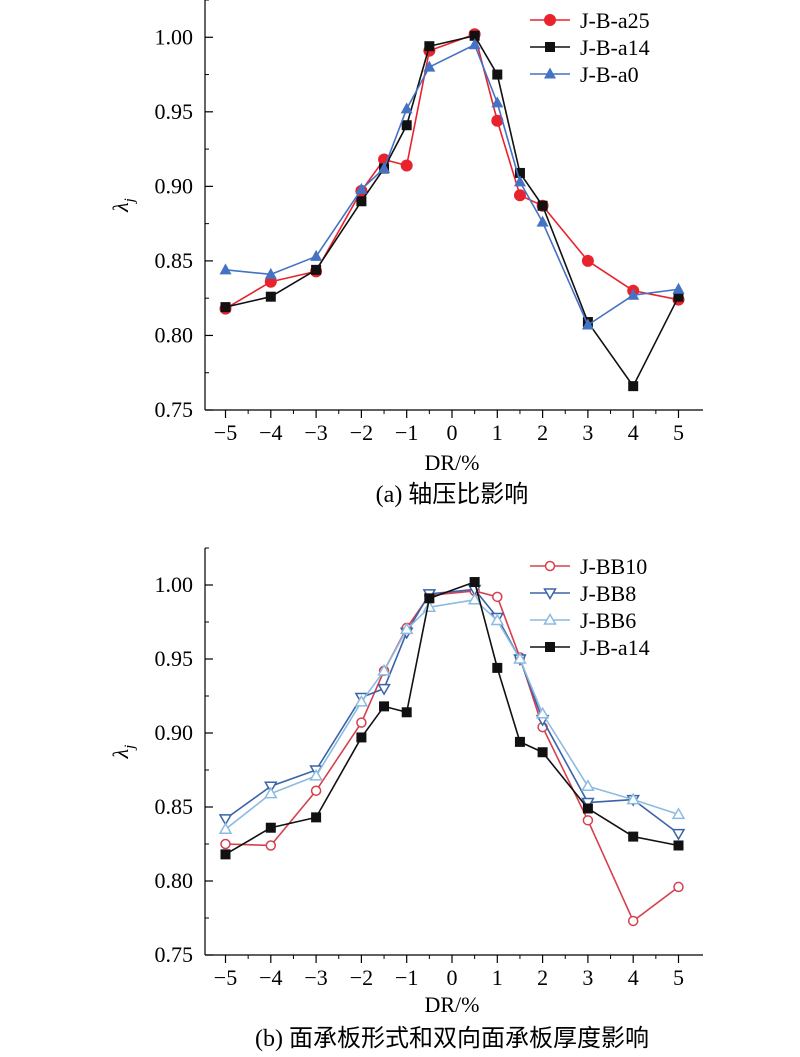 This screenshot has height=1057, width=800. What do you see at coordinates (608, 620) in the screenshot?
I see `legend-label-j-bb6: J-BB6` at bounding box center [608, 620].